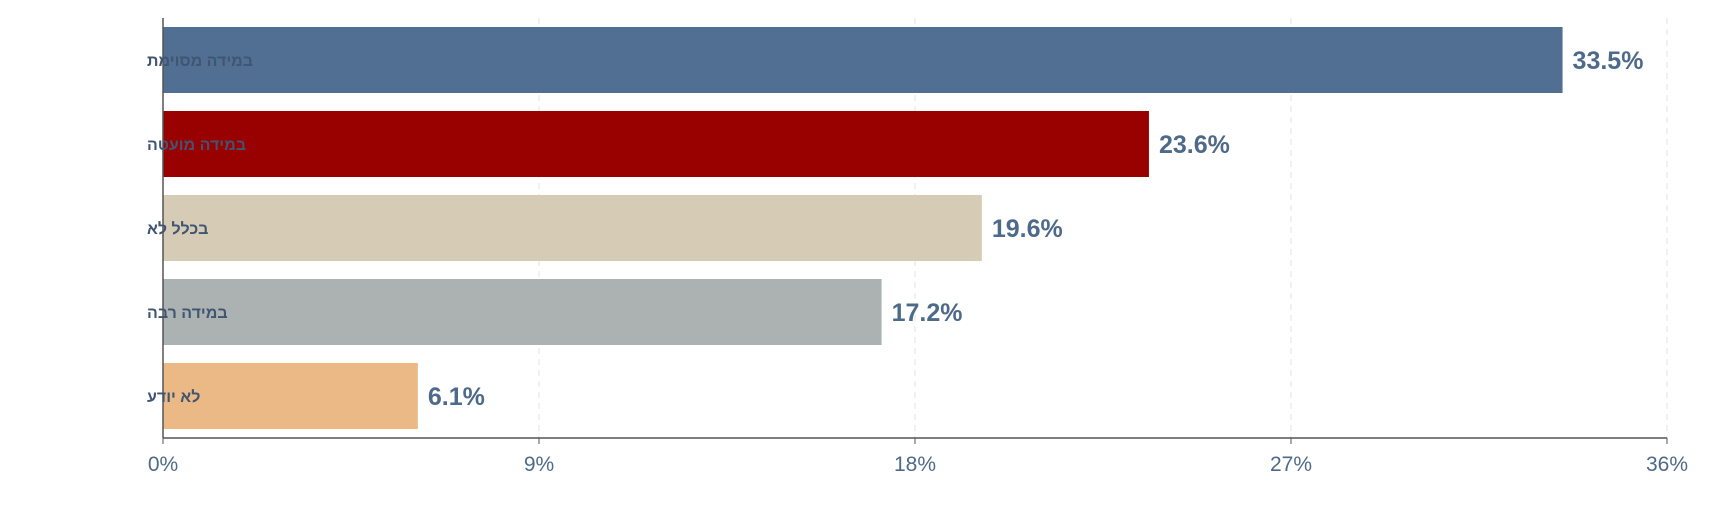  Describe the element at coordinates (1291, 464) in the screenshot. I see `x-tick-label: 27%` at that location.